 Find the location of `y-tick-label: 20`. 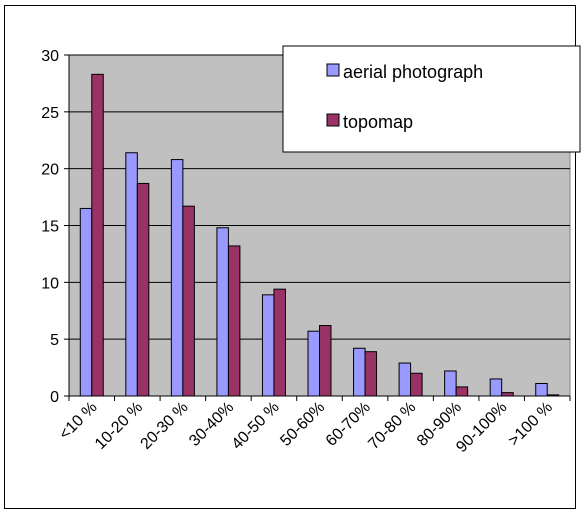

y-tick-label: 20 is located at coordinates (50, 170).